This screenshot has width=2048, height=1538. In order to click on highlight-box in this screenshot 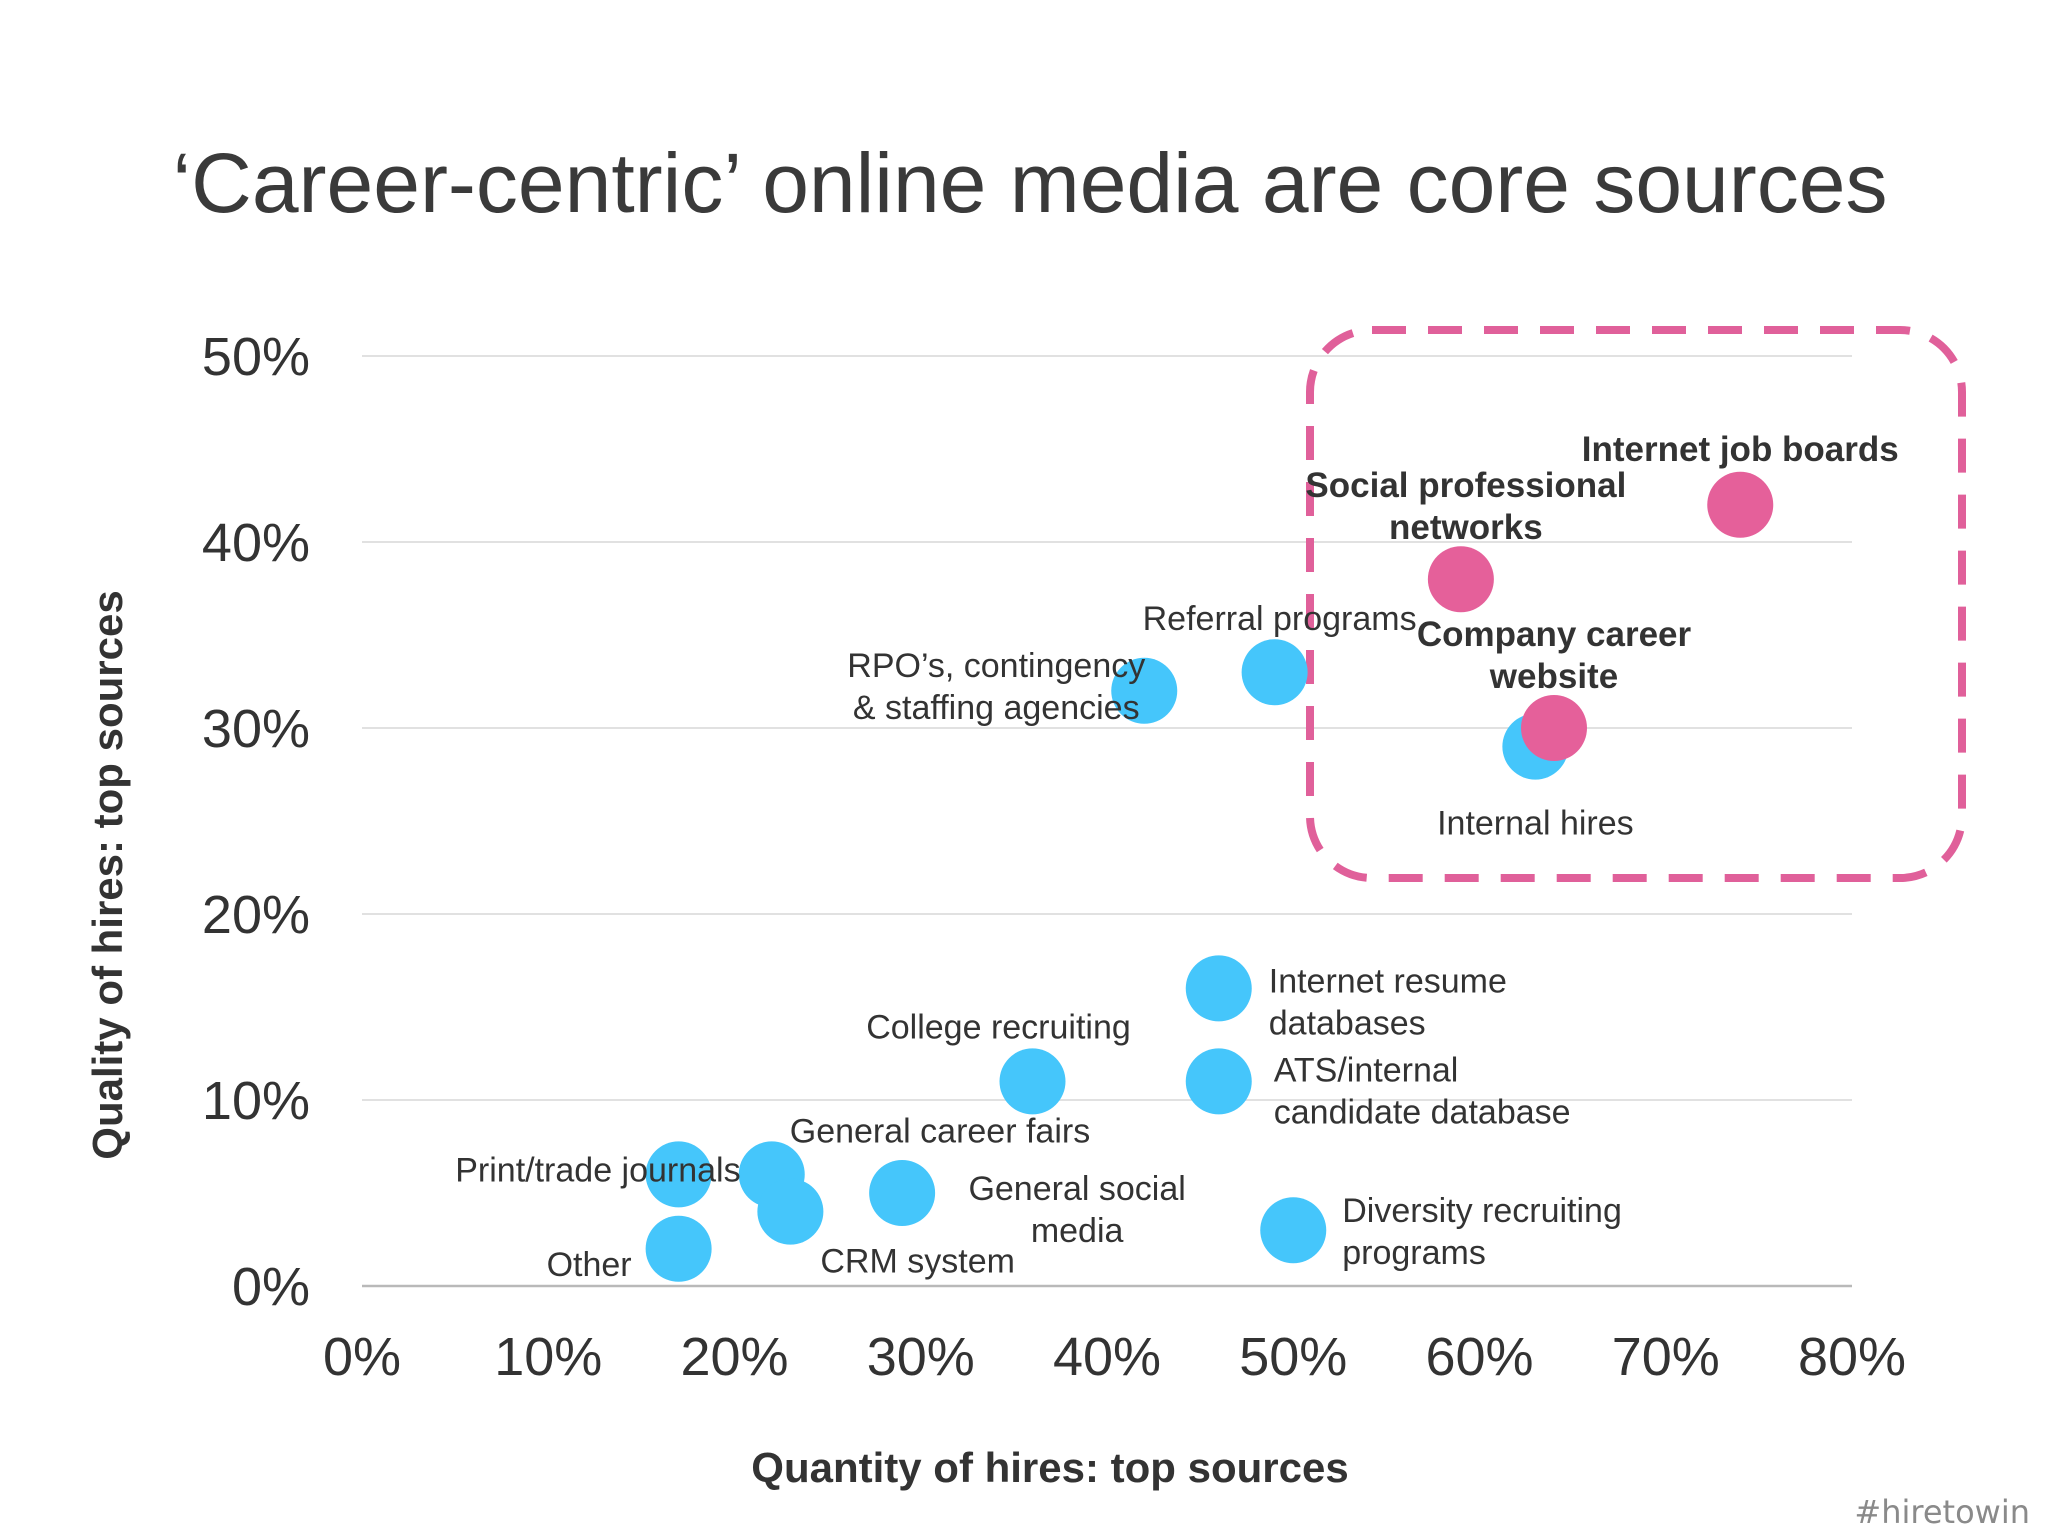, I will do `click(1636, 604)`.